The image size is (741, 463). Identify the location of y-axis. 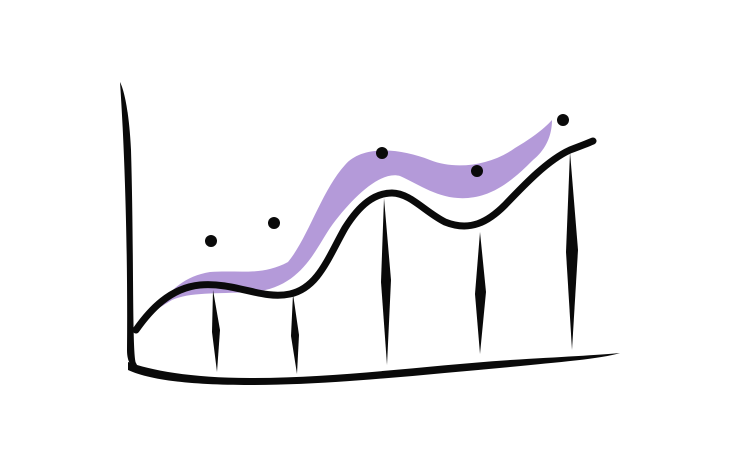
(130, 226).